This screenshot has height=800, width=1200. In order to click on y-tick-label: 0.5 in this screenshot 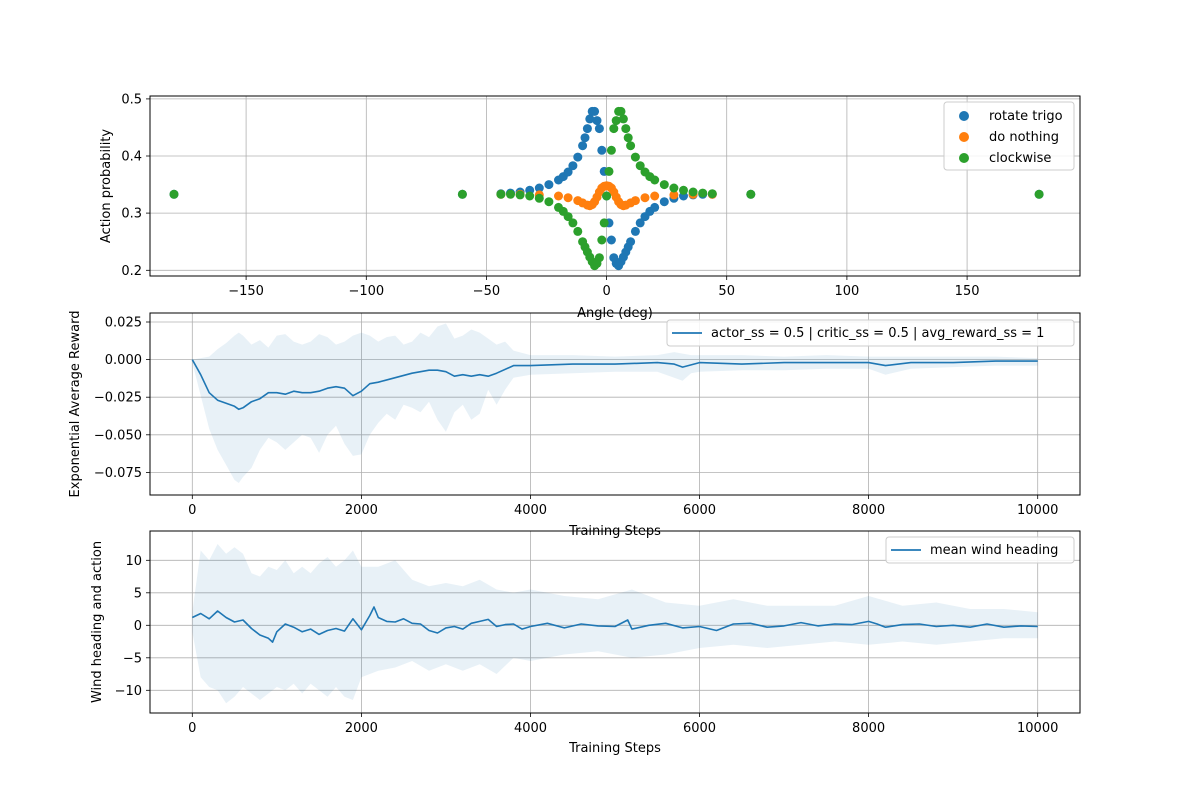, I will do `click(131, 99)`.